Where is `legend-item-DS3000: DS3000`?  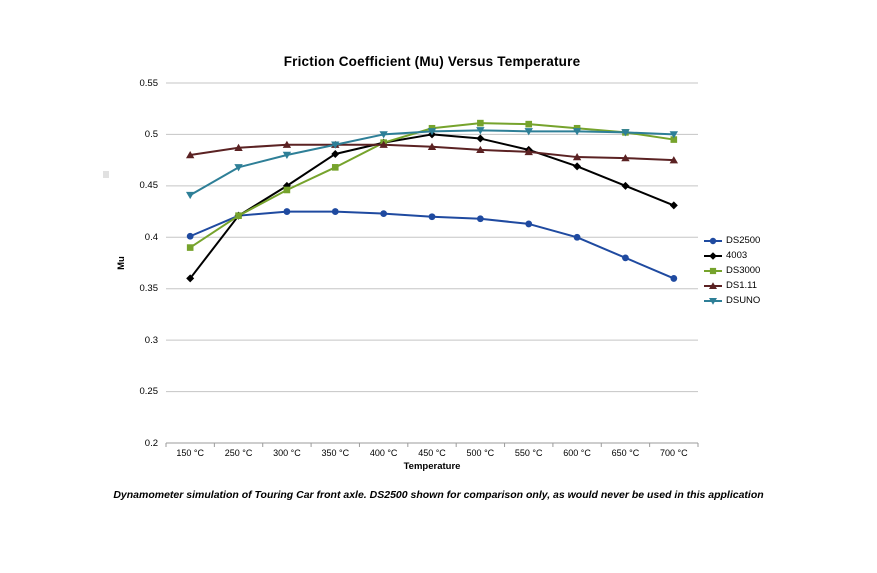
legend-item-DS3000: DS3000 is located at coordinates (732, 270).